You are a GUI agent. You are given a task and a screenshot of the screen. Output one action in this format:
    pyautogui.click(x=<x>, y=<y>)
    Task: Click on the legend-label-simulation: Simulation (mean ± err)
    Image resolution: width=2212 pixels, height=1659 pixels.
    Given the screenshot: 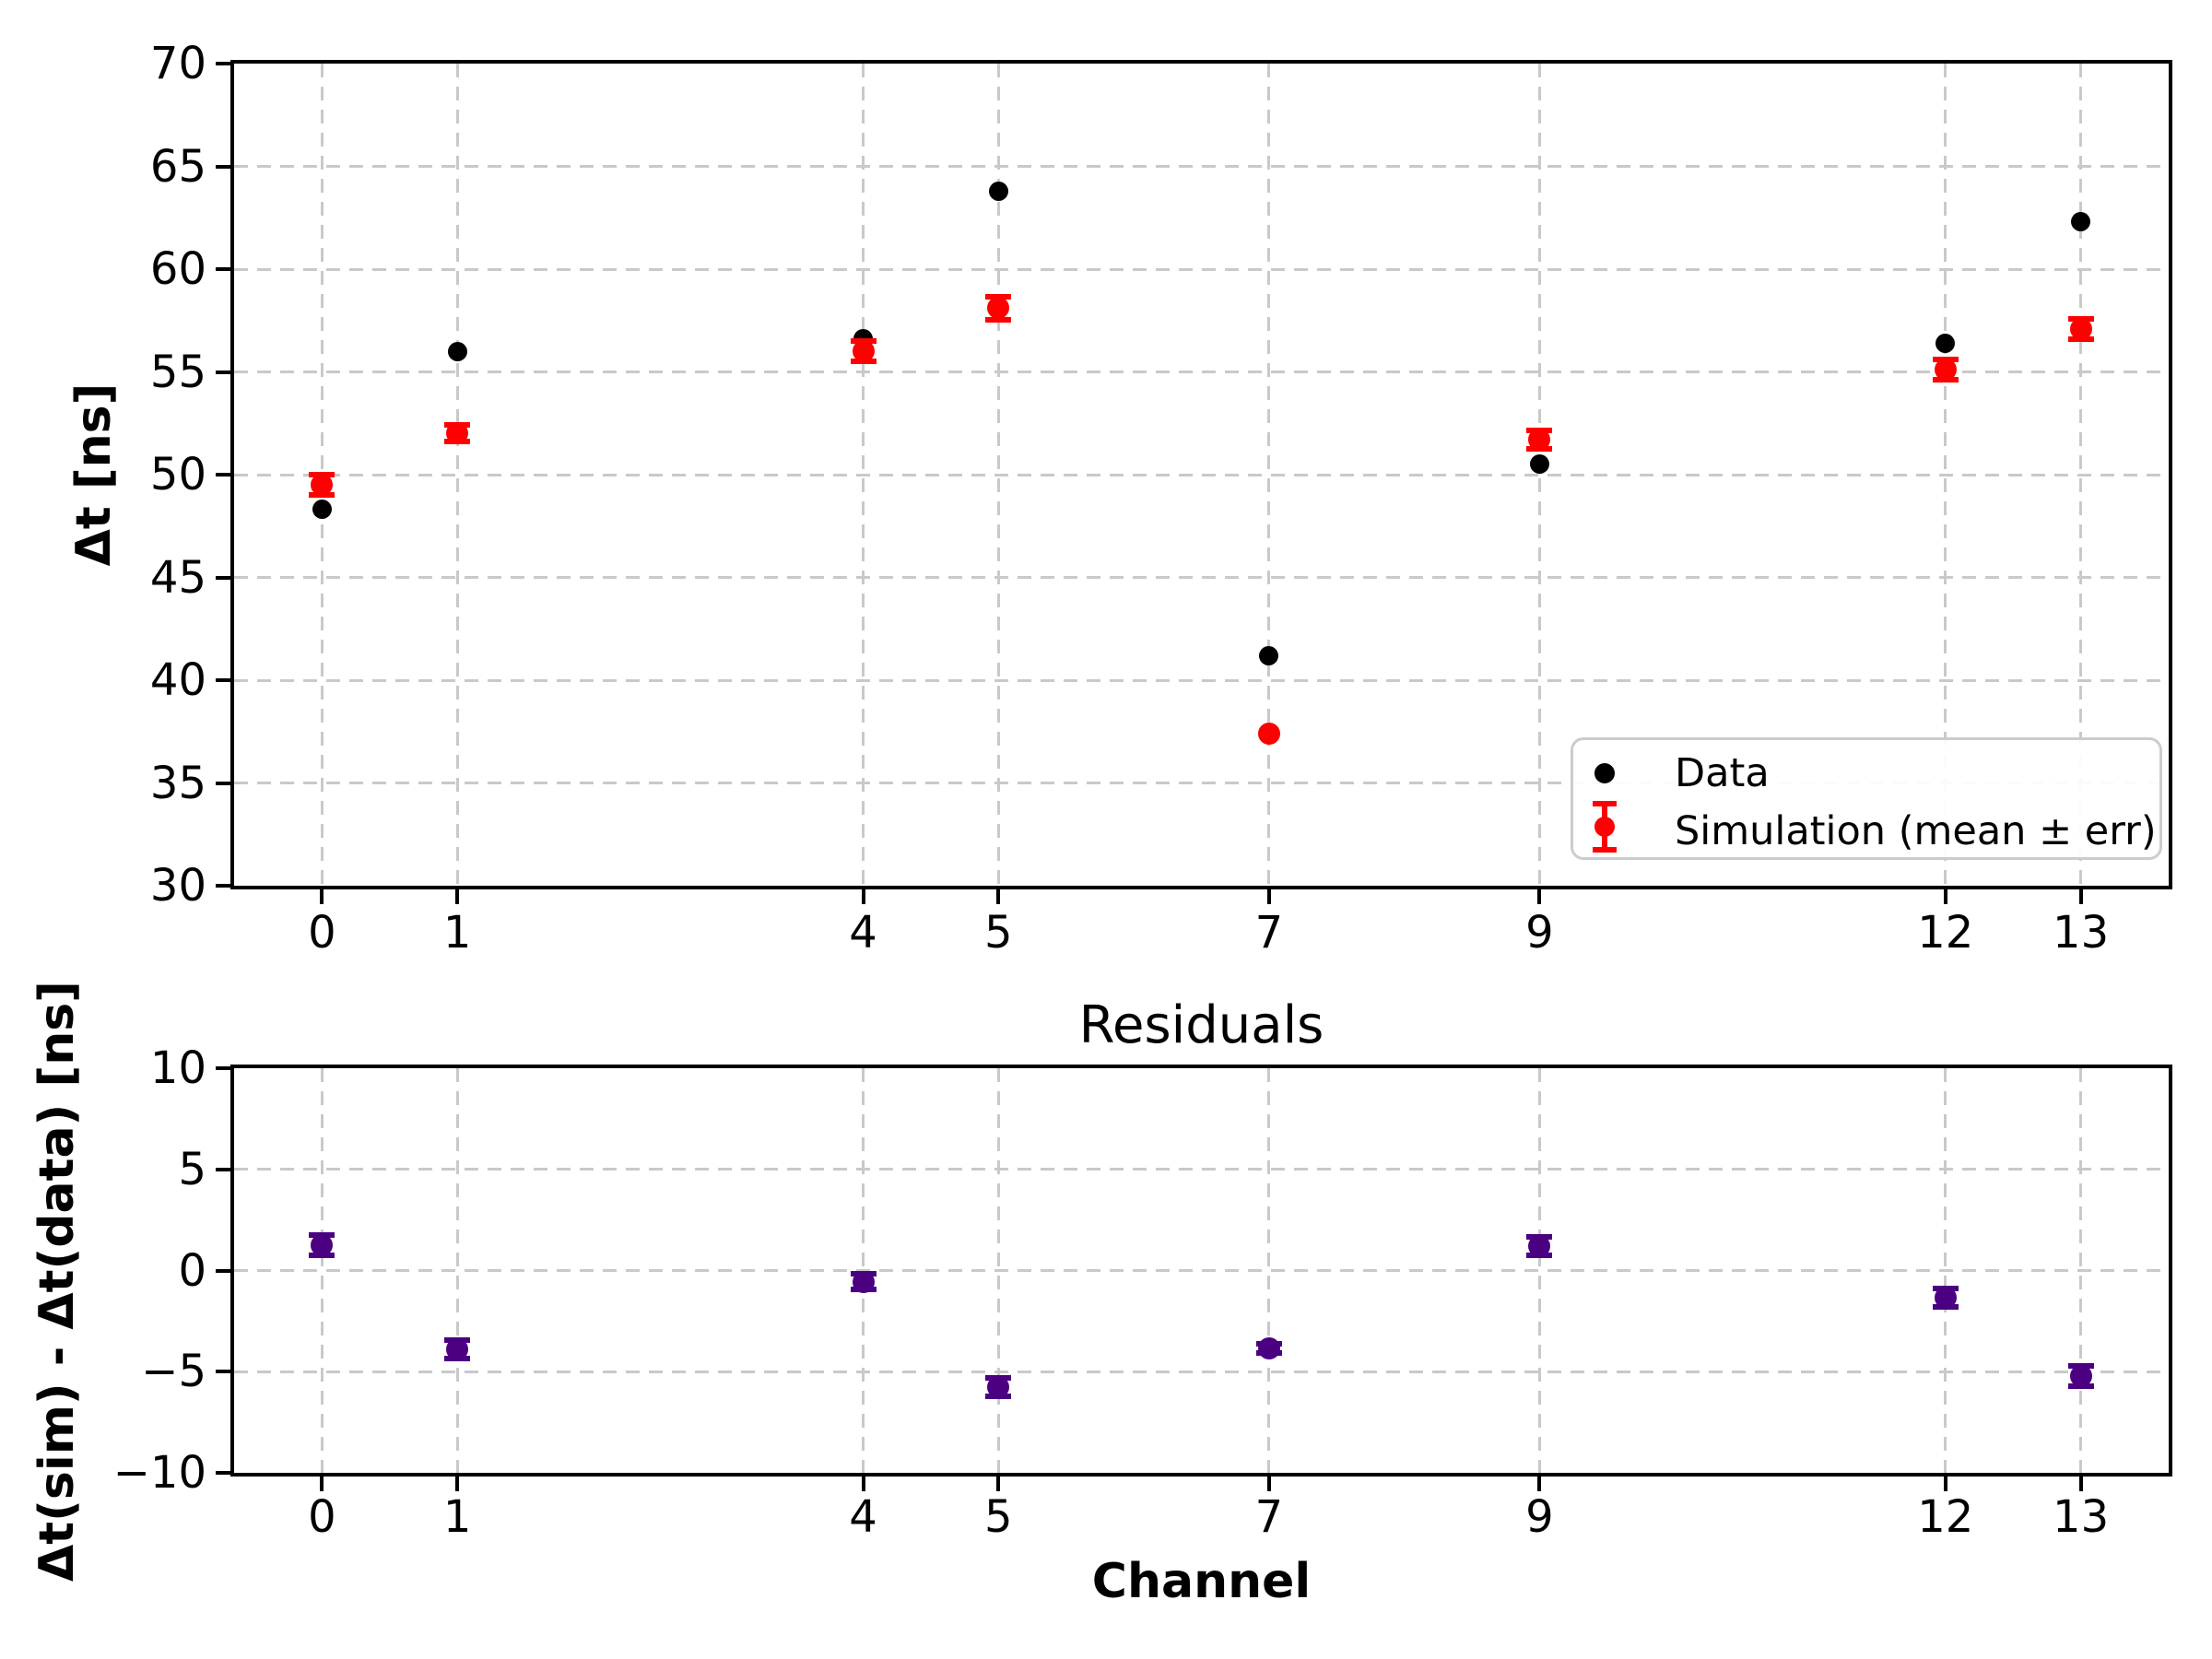 What is the action you would take?
    pyautogui.click(x=1916, y=831)
    